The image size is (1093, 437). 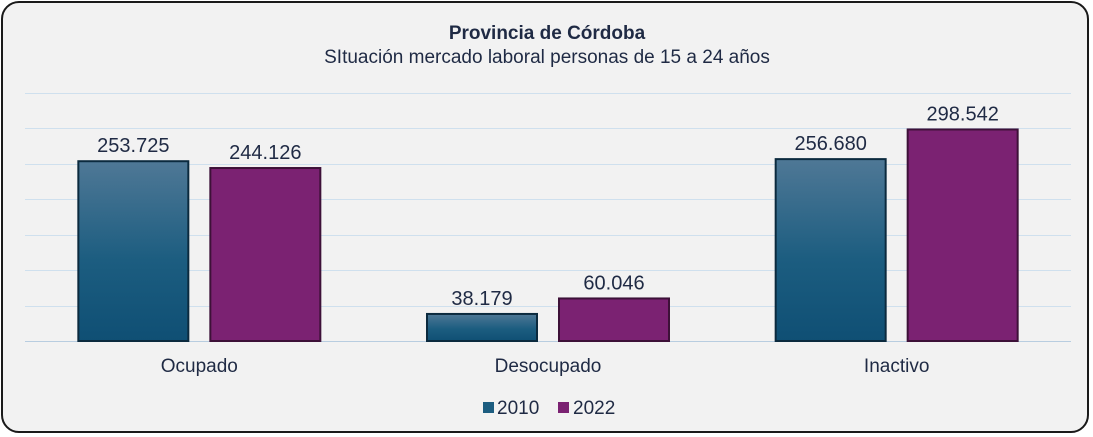 What do you see at coordinates (613, 283) in the screenshot?
I see `value-label-2022-desocupado: 60.046` at bounding box center [613, 283].